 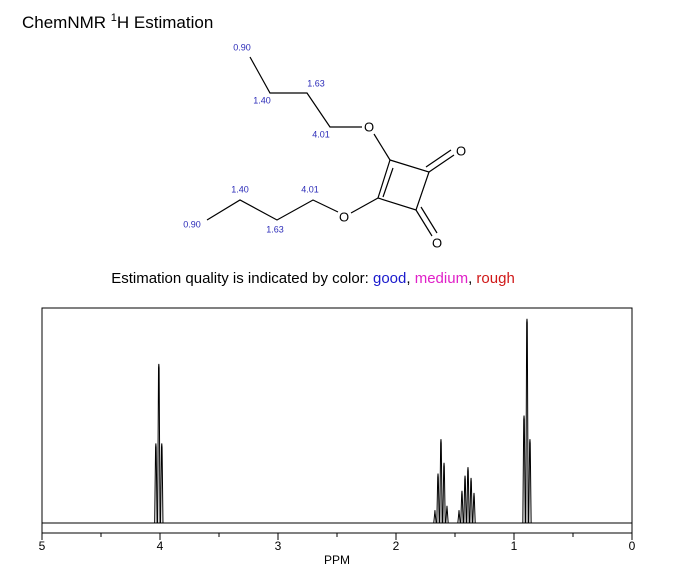 I want to click on legend-item: rough, so click(x=495, y=278).